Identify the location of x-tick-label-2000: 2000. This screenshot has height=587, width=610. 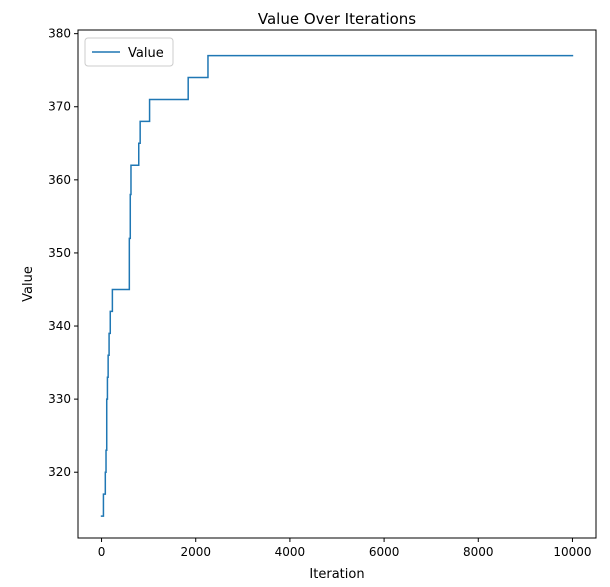
(195, 552).